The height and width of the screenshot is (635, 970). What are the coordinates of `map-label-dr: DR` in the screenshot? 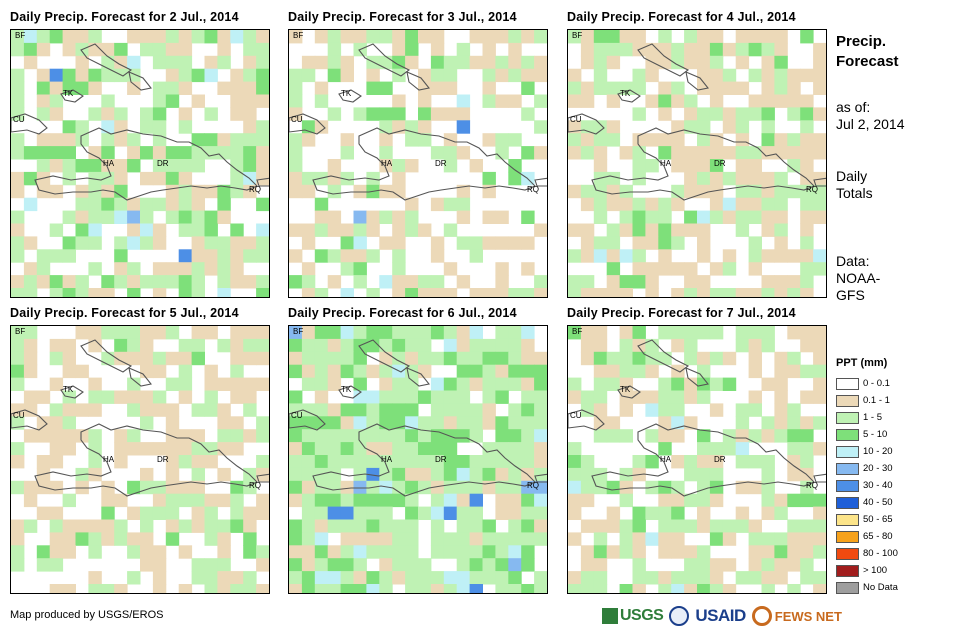 It's located at (441, 163).